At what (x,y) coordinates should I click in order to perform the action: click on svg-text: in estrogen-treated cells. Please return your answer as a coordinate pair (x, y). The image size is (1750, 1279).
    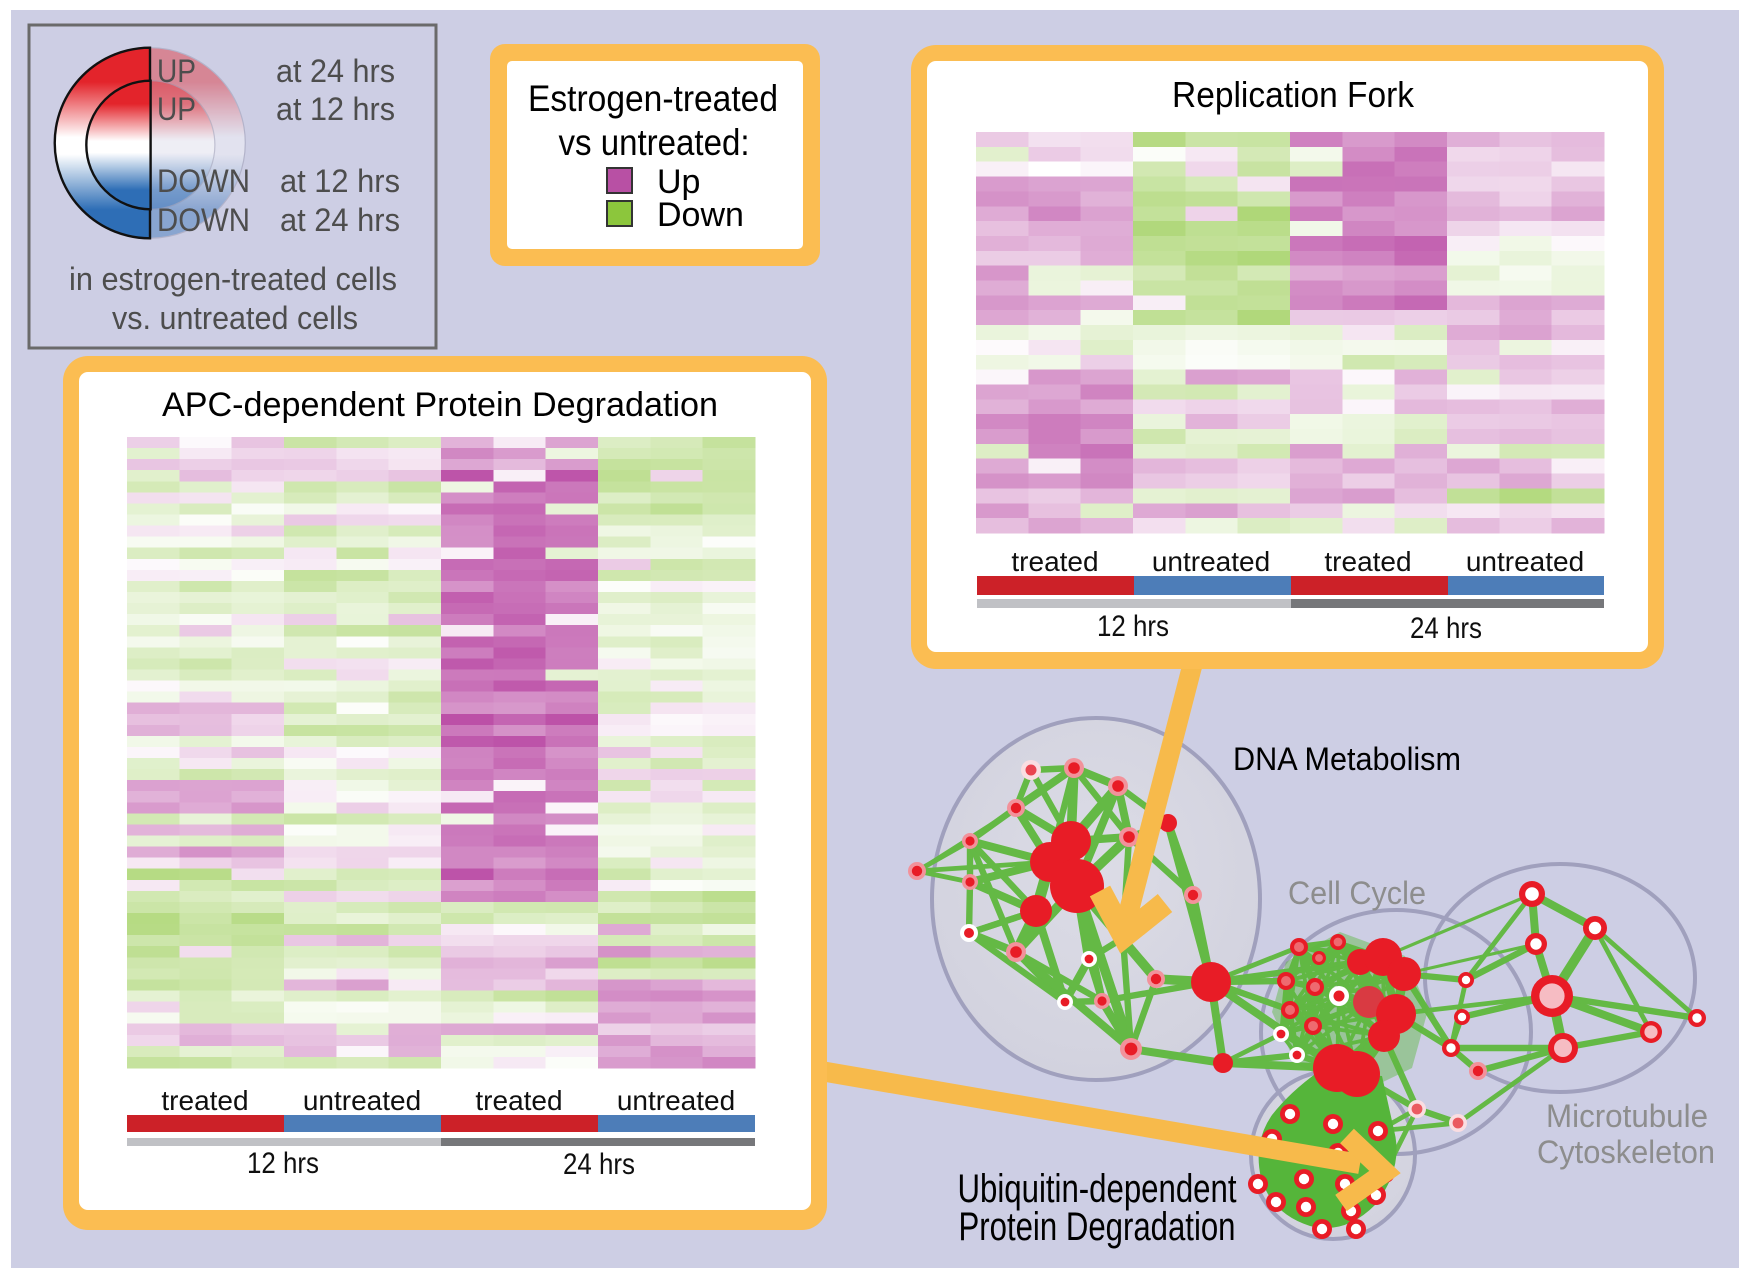
    Looking at the image, I should click on (233, 279).